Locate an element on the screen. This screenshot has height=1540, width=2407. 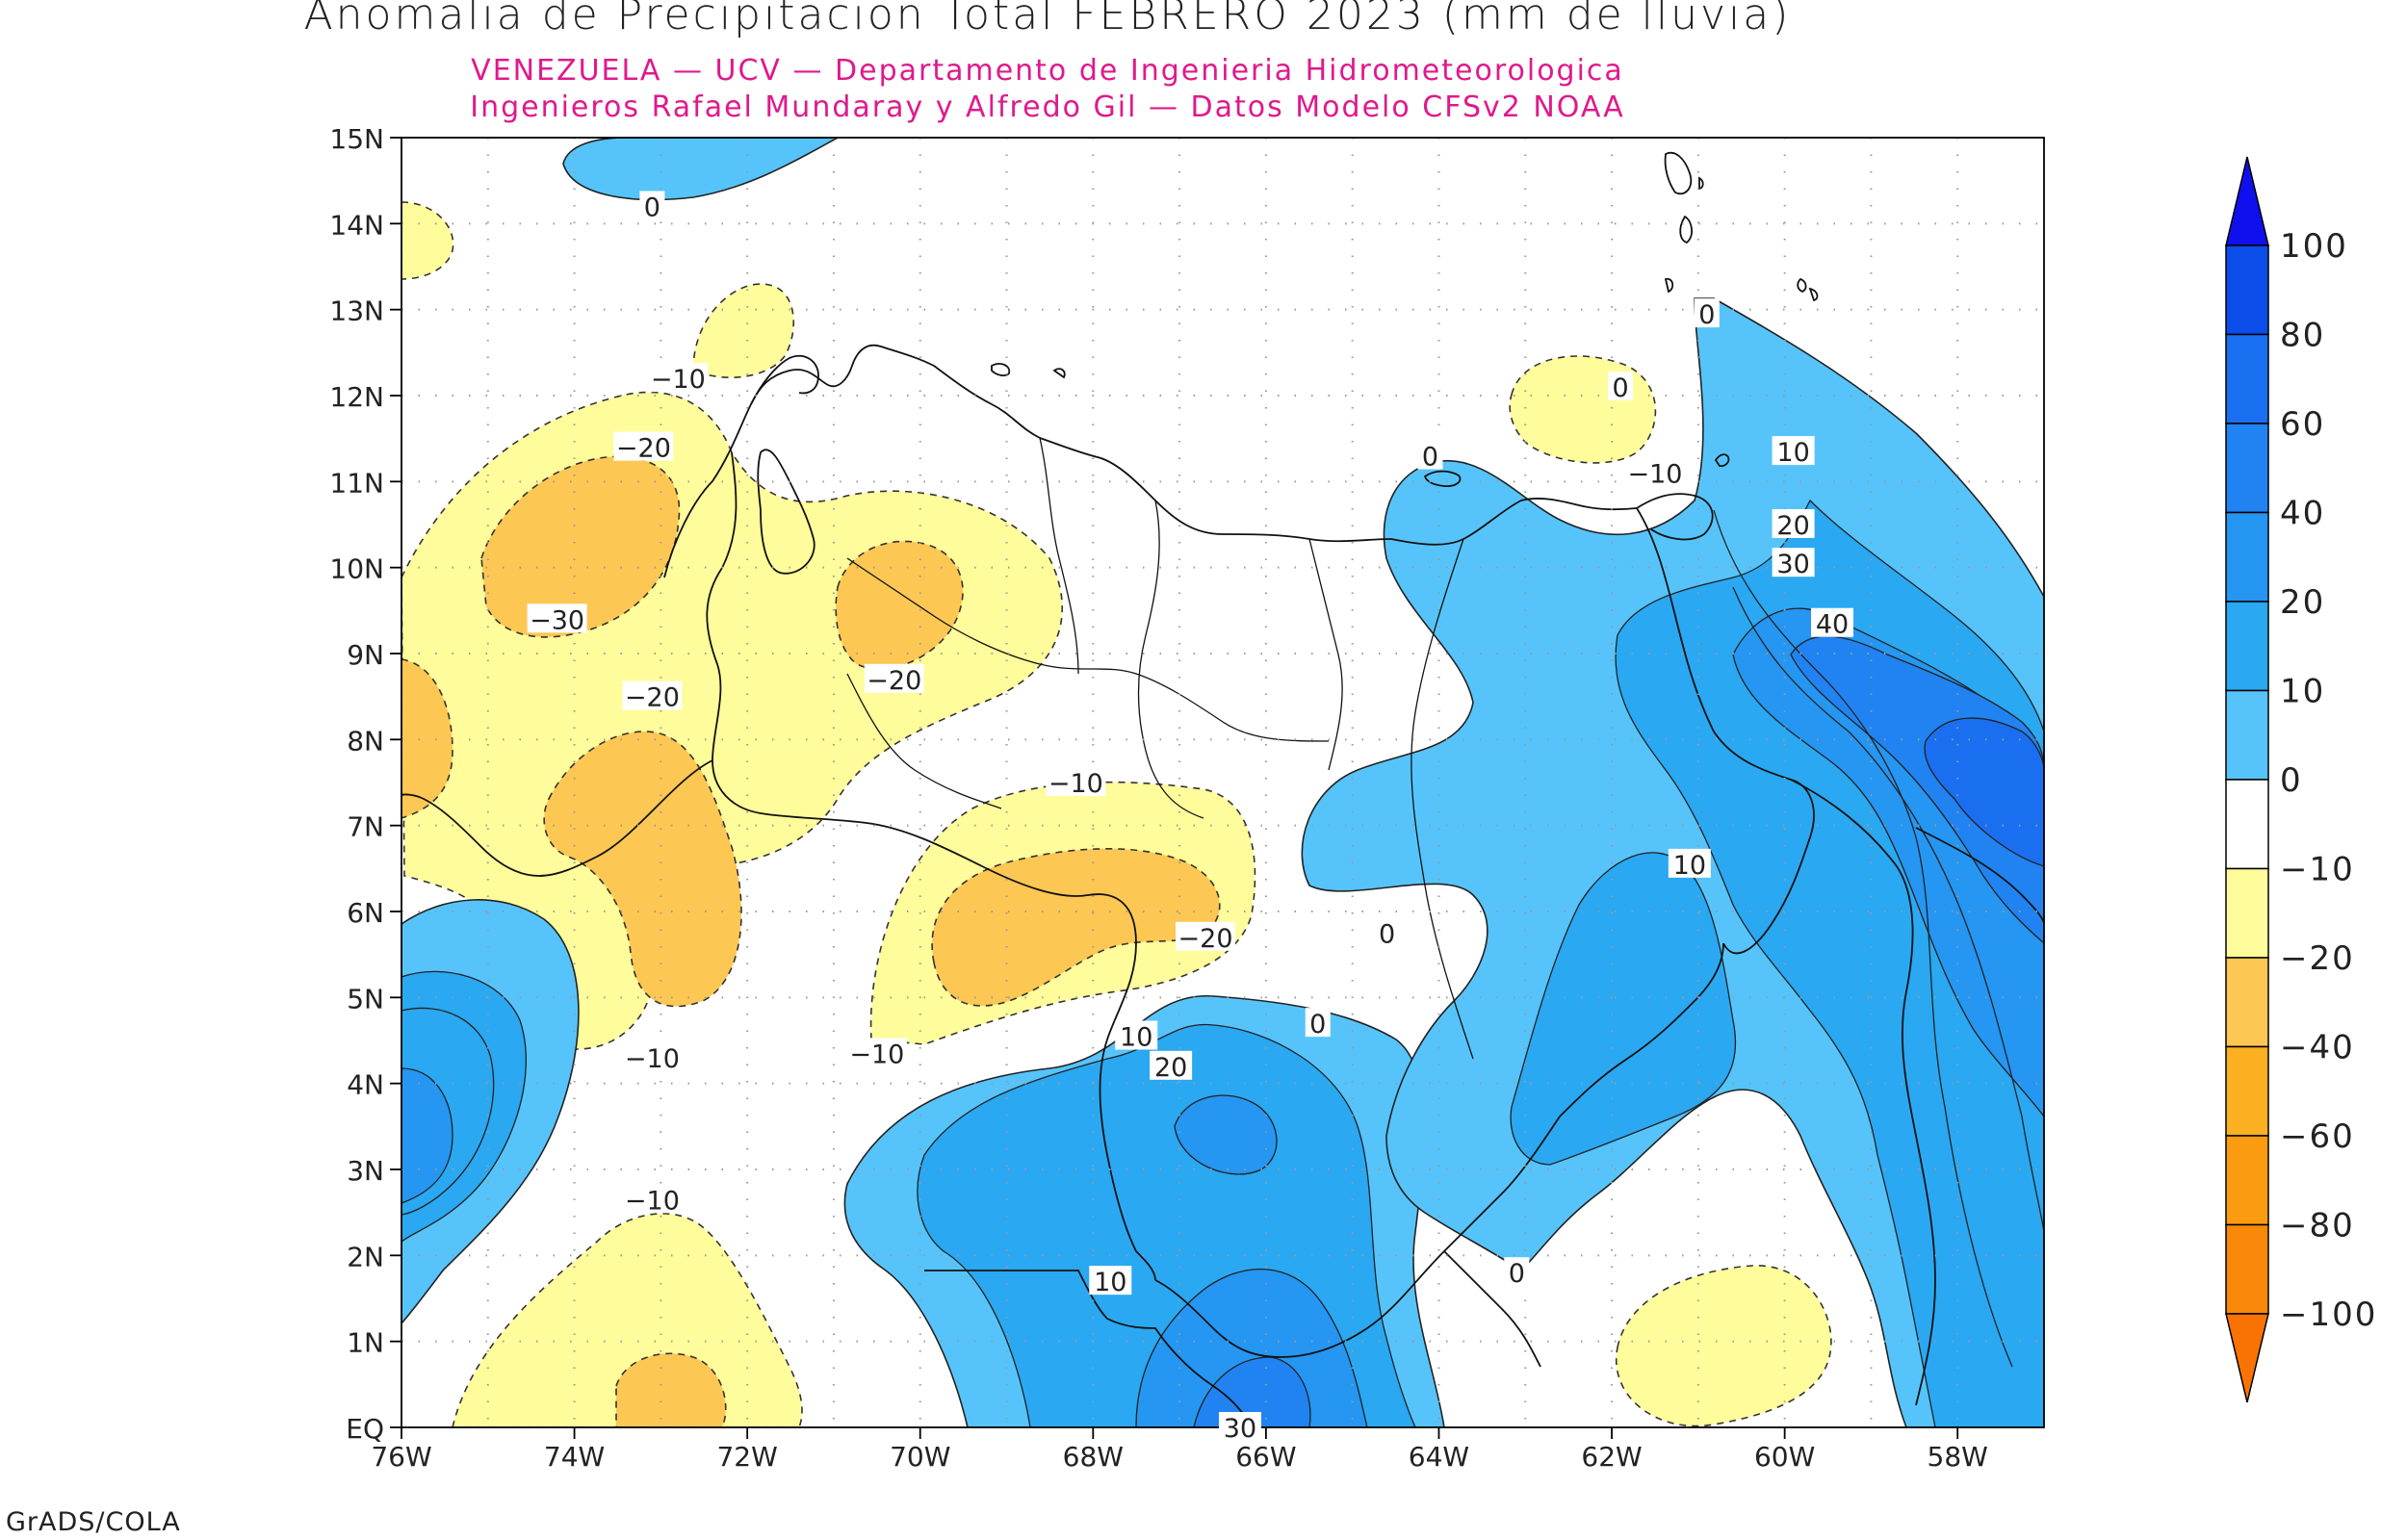
lat-tick-label: 12N is located at coordinates (356, 397).